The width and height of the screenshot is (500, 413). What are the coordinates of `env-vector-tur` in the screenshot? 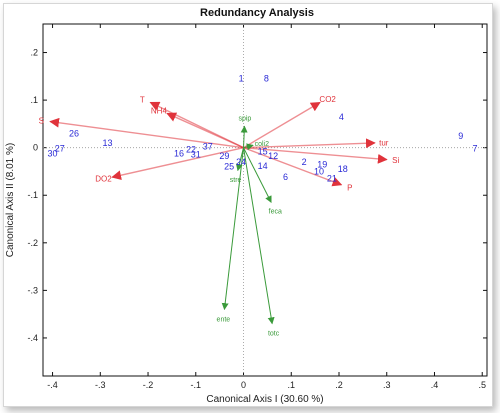 It's located at (309, 143).